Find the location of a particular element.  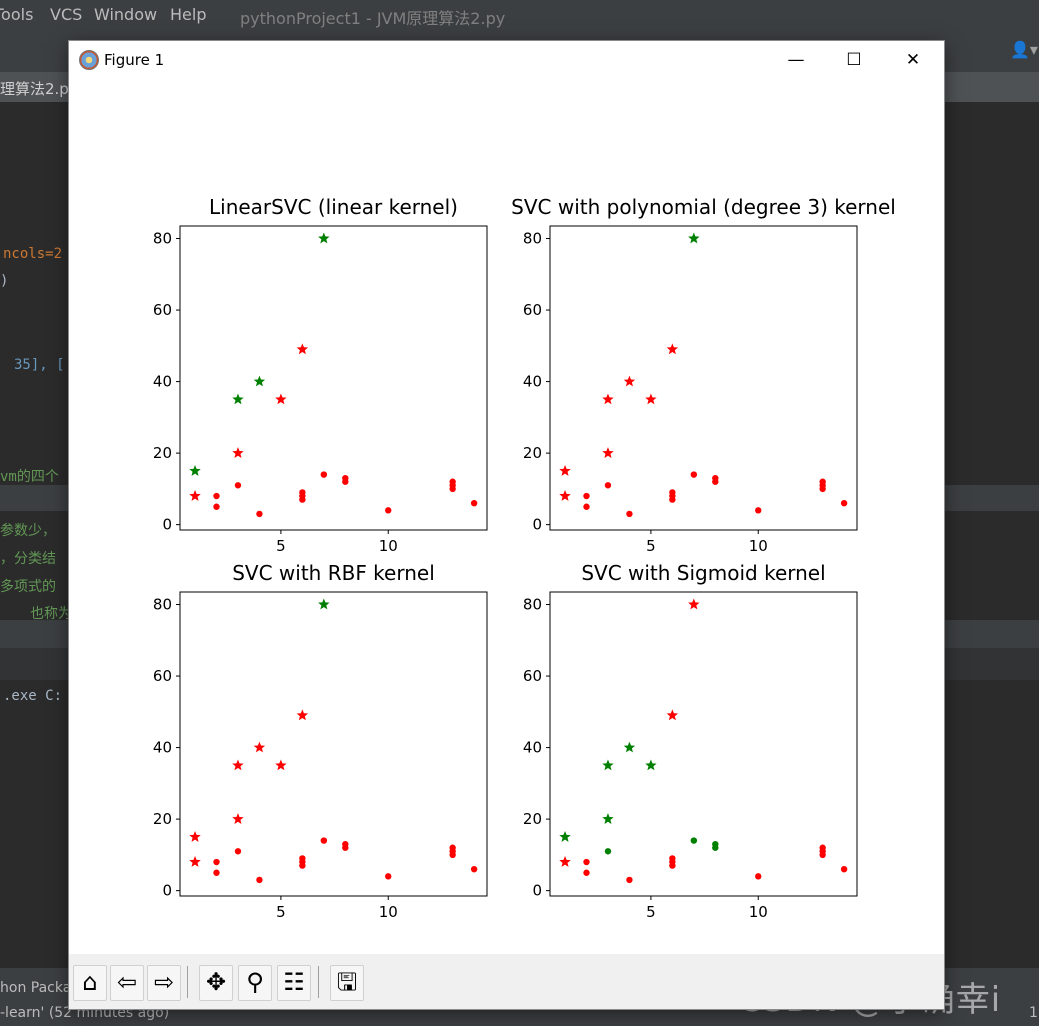

menu-vcs: VCS is located at coordinates (66, 14).